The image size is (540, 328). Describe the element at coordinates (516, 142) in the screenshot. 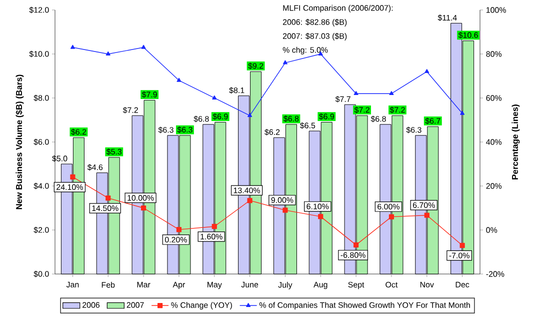

I see `y2-axis-title: Percentage (Lines)` at that location.